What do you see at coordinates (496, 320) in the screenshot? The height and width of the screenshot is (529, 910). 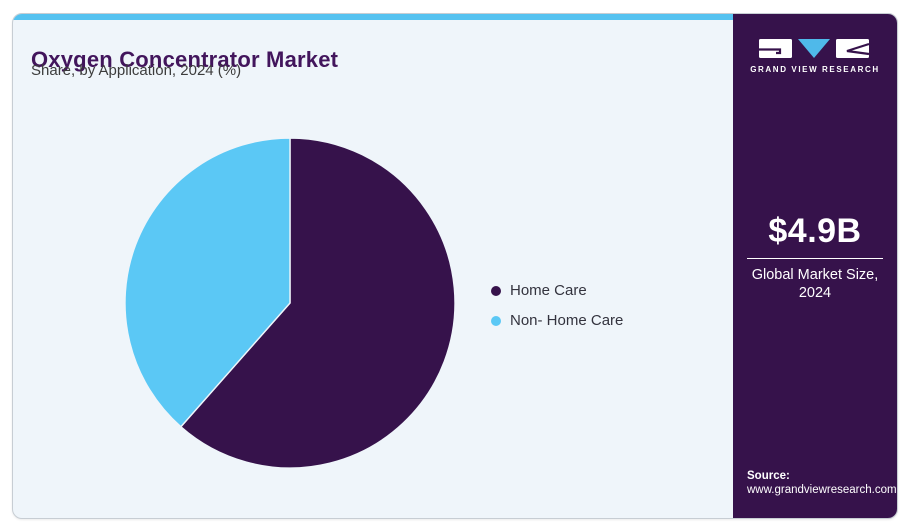 I see `legend-dot-non-home-care` at bounding box center [496, 320].